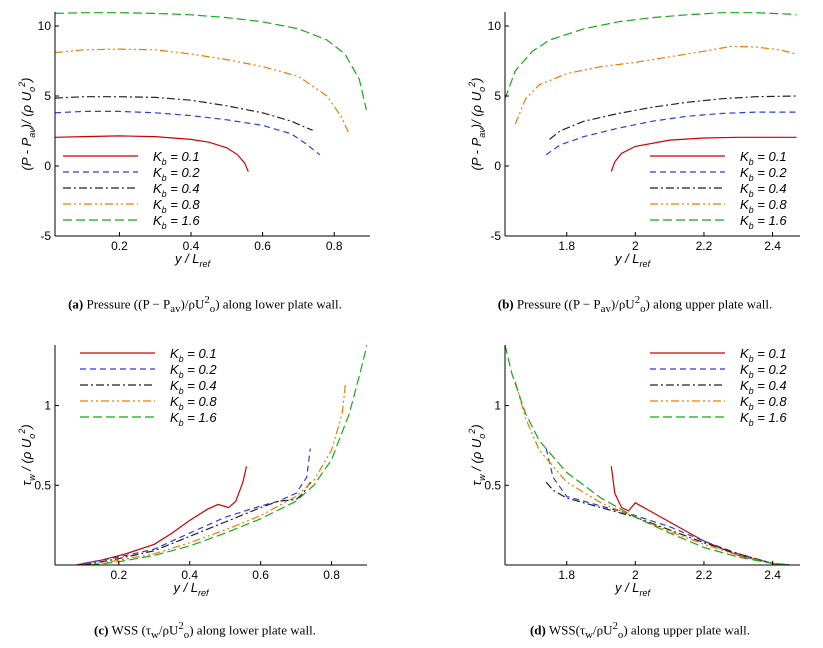 Image resolution: width=823 pixels, height=648 pixels. What do you see at coordinates (42, 485) in the screenshot?
I see `chart-c-ytick-label: 0.5` at bounding box center [42, 485].